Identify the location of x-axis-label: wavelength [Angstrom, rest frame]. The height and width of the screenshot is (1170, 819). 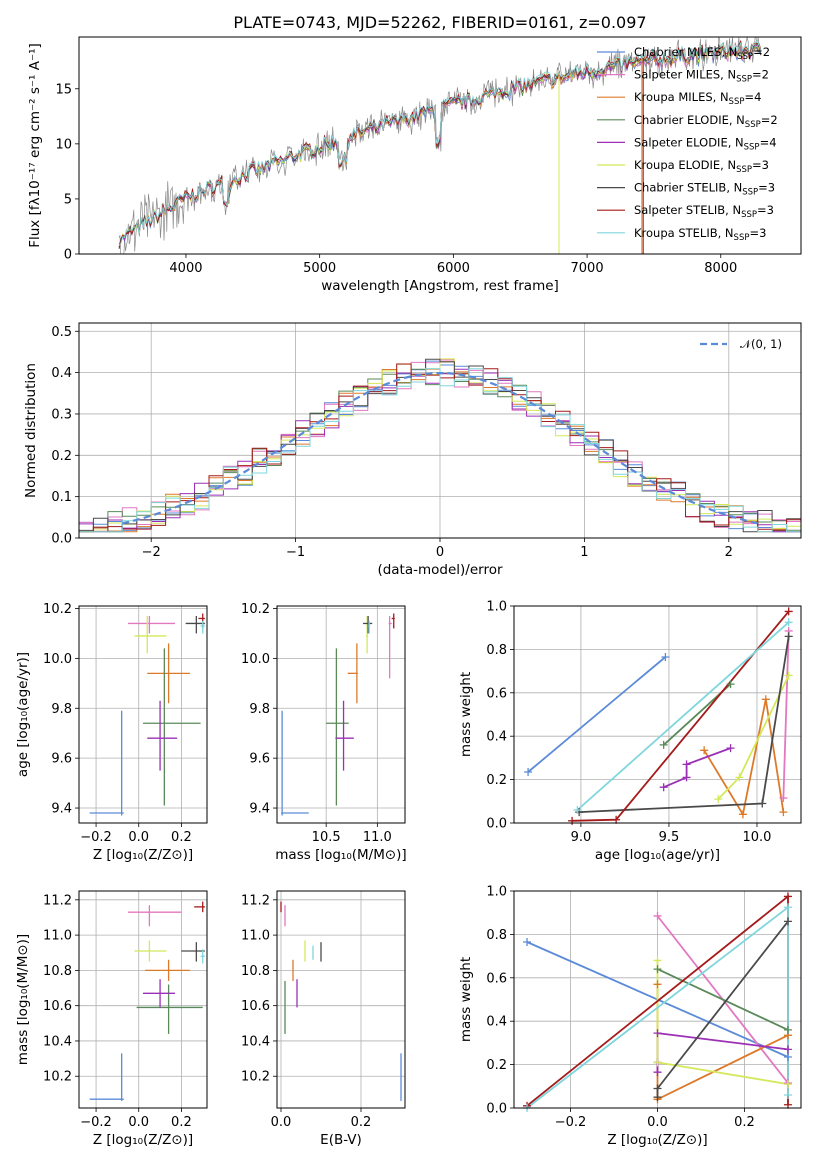
(440, 286).